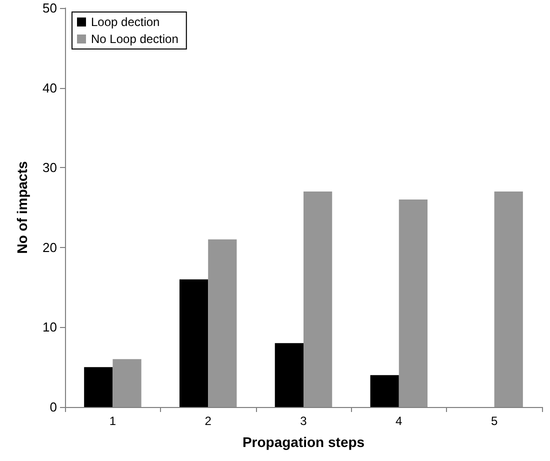 The image size is (550, 461). Describe the element at coordinates (53, 407) in the screenshot. I see `y-tick-label: 0` at that location.